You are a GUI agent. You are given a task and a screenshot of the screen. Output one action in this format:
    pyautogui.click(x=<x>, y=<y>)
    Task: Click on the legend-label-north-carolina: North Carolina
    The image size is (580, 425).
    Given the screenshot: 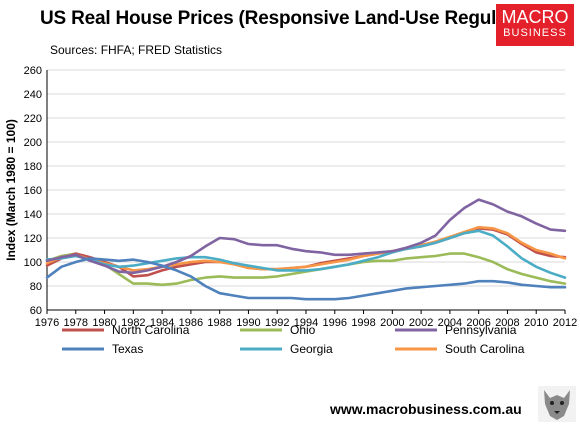 What is the action you would take?
    pyautogui.click(x=151, y=330)
    